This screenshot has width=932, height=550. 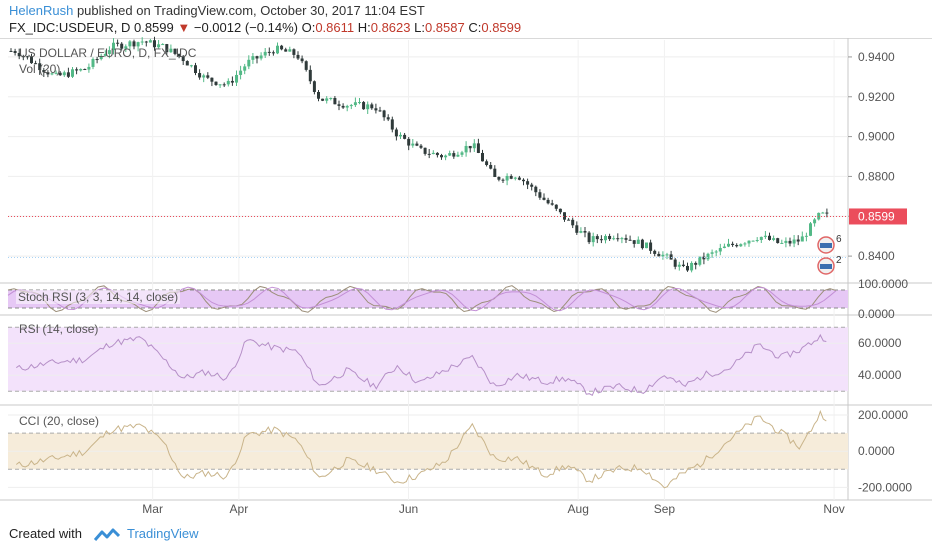 What do you see at coordinates (70, 27) in the screenshot?
I see `symbol-label: FX_IDC:USDEUR, D` at bounding box center [70, 27].